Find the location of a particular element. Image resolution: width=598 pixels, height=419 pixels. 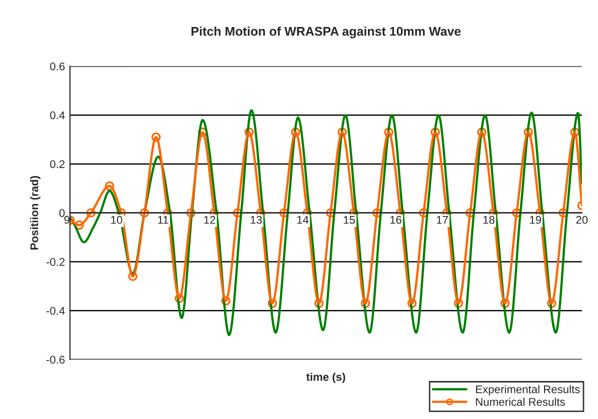

x-tick-label: 14 is located at coordinates (302, 220).